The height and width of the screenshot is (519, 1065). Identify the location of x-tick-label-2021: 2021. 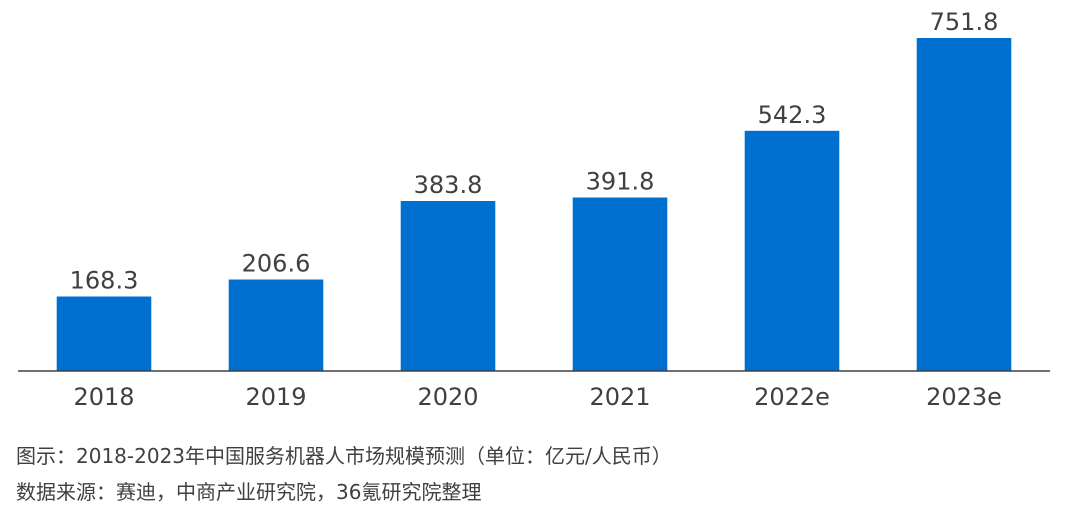
(619, 397).